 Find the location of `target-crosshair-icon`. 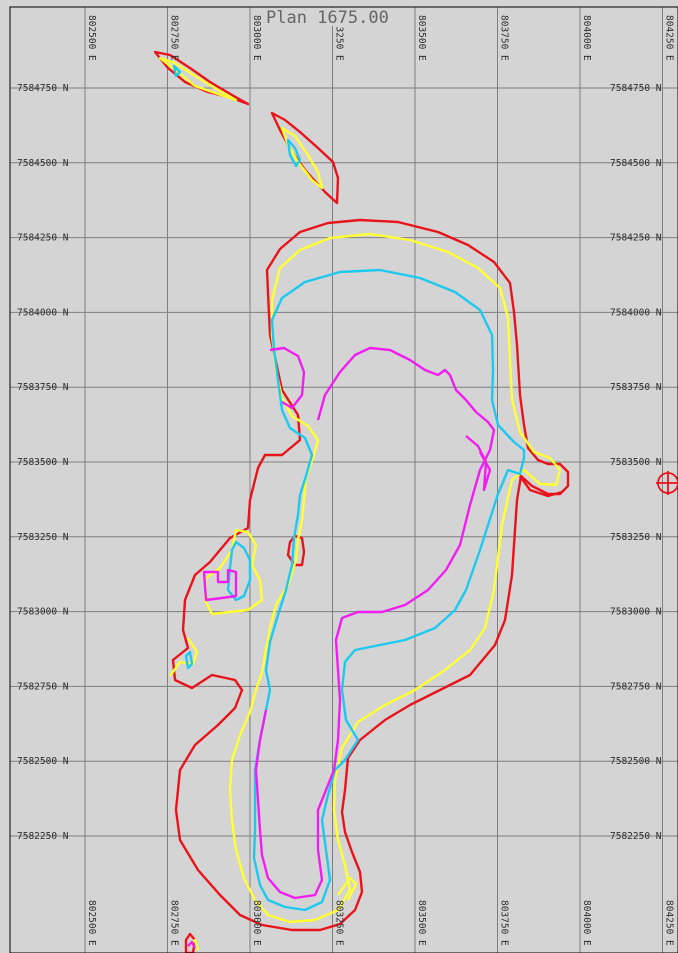

target-crosshair-icon is located at coordinates (667, 483).